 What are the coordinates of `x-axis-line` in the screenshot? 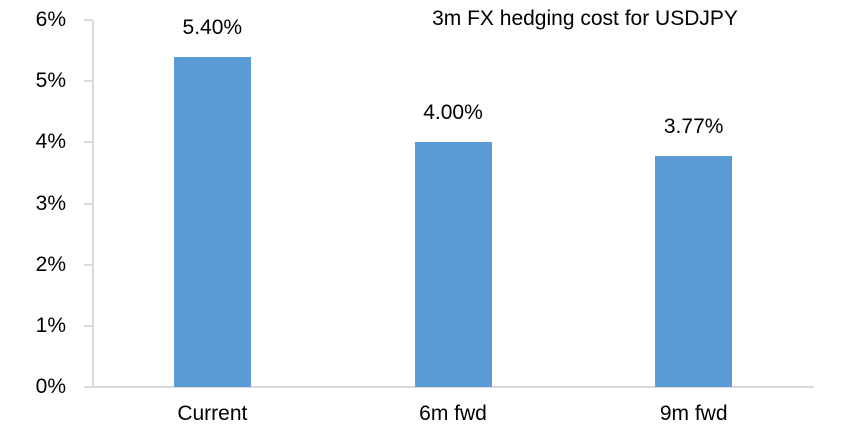 It's located at (449, 387).